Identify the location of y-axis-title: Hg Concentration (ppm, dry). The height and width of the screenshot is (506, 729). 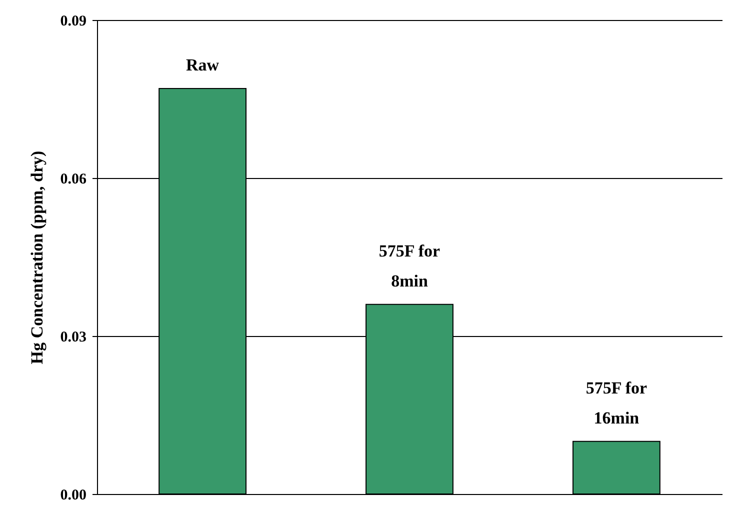
(36, 257).